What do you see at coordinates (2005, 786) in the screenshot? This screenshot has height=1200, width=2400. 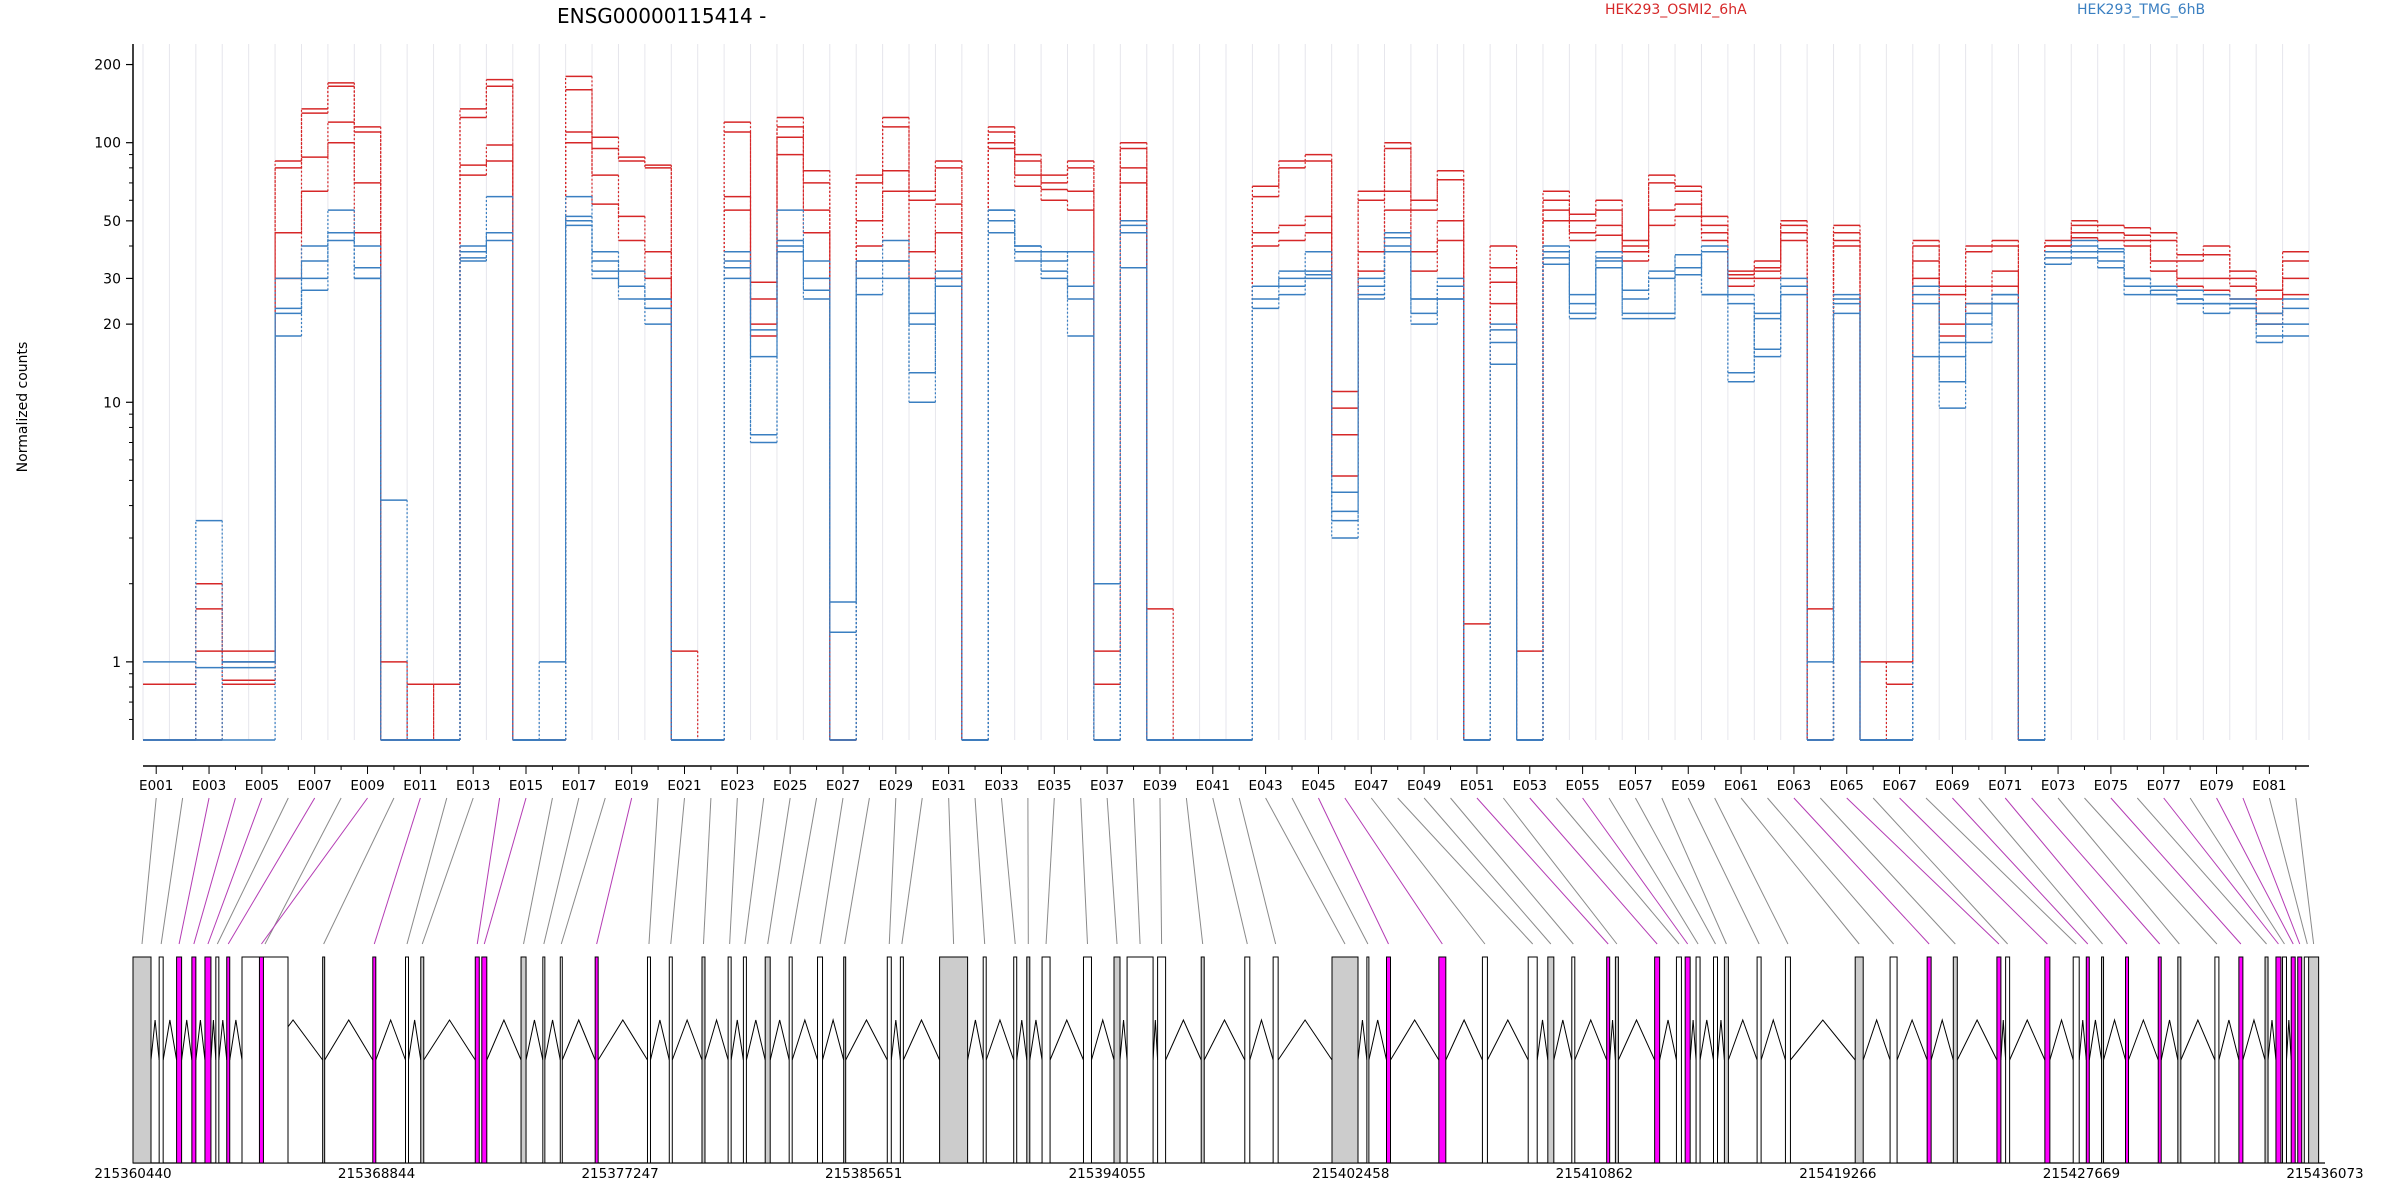 I see `x-tick-label: E071` at bounding box center [2005, 786].